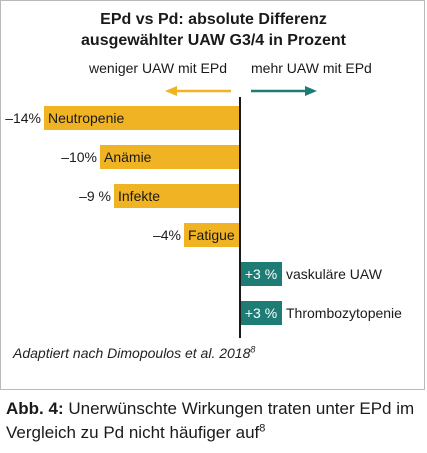 This screenshot has height=453, width=427. I want to click on direction-label-right: mehr UAW mit EPd, so click(311, 68).